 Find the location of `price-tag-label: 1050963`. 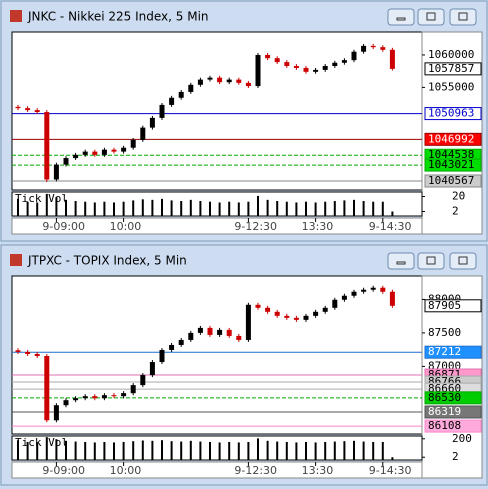

price-tag-label: 1050963 is located at coordinates (451, 113).